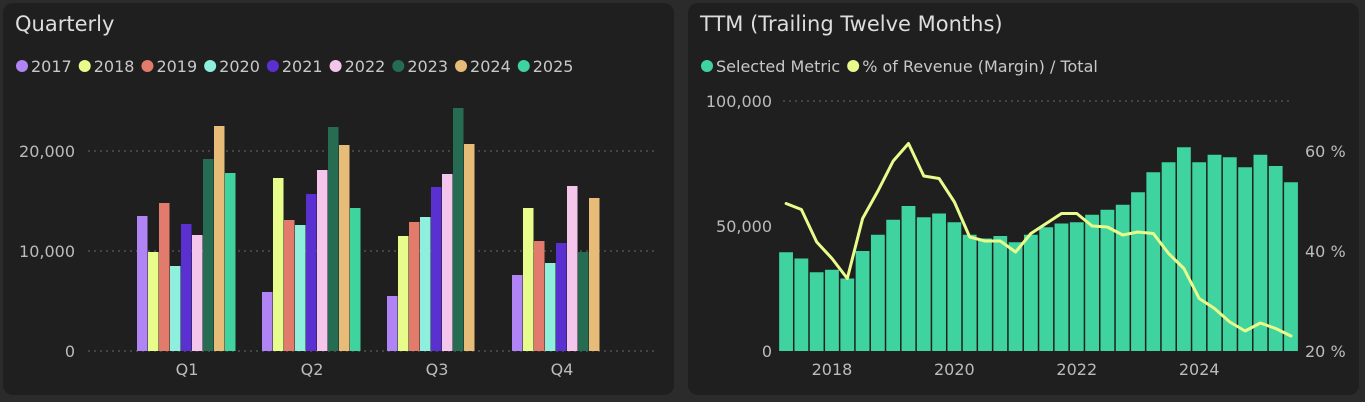 Image resolution: width=1365 pixels, height=402 pixels. I want to click on x-tick-label: Q2, so click(312, 369).